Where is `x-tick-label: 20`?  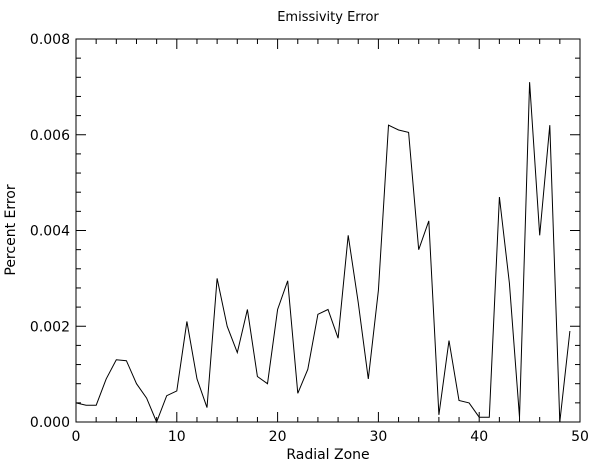 x-tick-label: 20 is located at coordinates (278, 437).